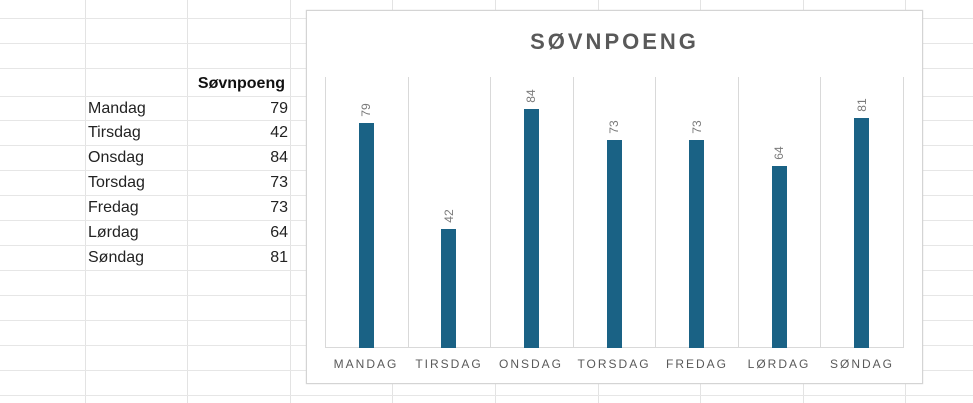 This screenshot has height=403, width=973. I want to click on cell-day: Onsdag, so click(116, 157).